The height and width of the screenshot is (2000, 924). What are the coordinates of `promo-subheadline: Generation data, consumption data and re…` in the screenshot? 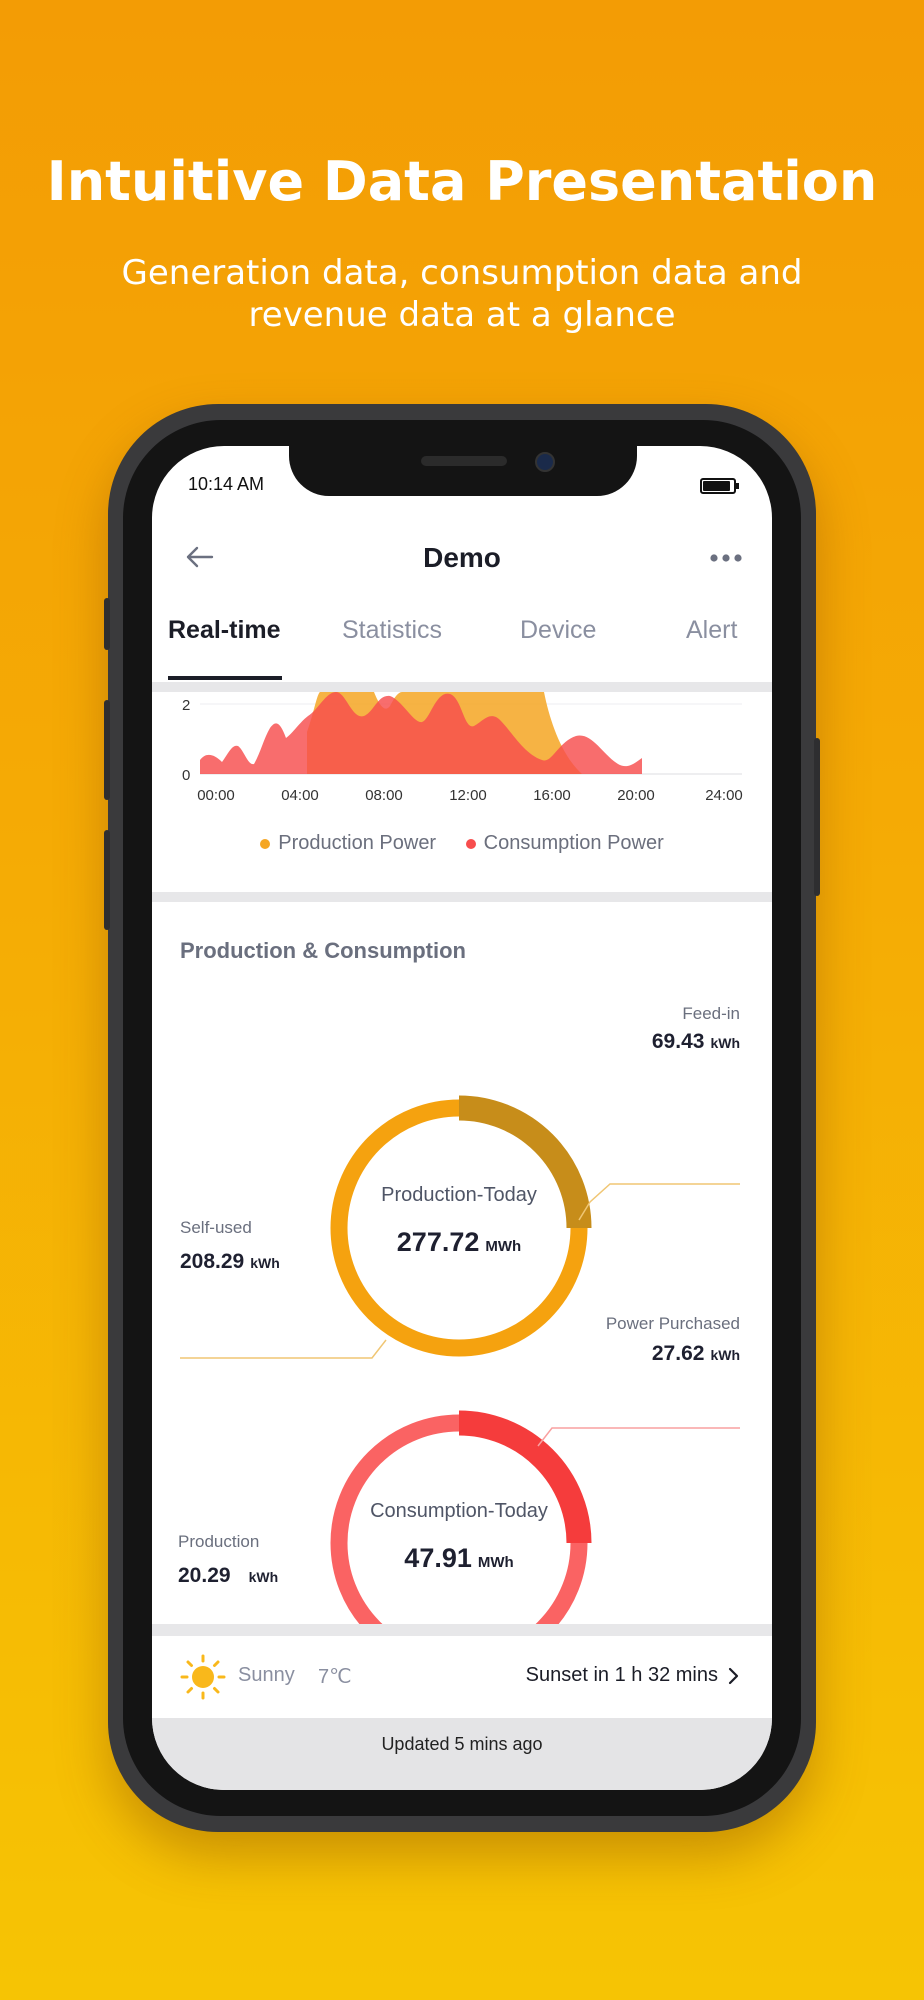 It's located at (462, 294).